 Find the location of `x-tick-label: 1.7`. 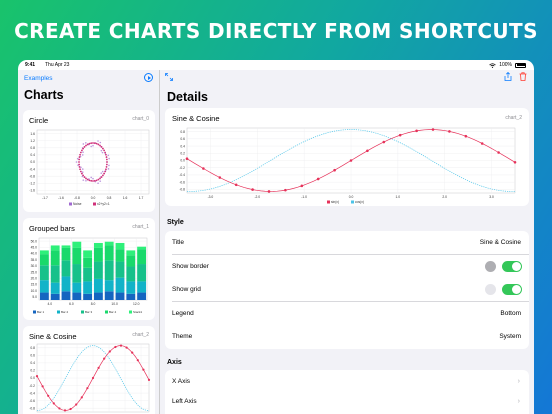

x-tick-label: 1.7 is located at coordinates (141, 198).